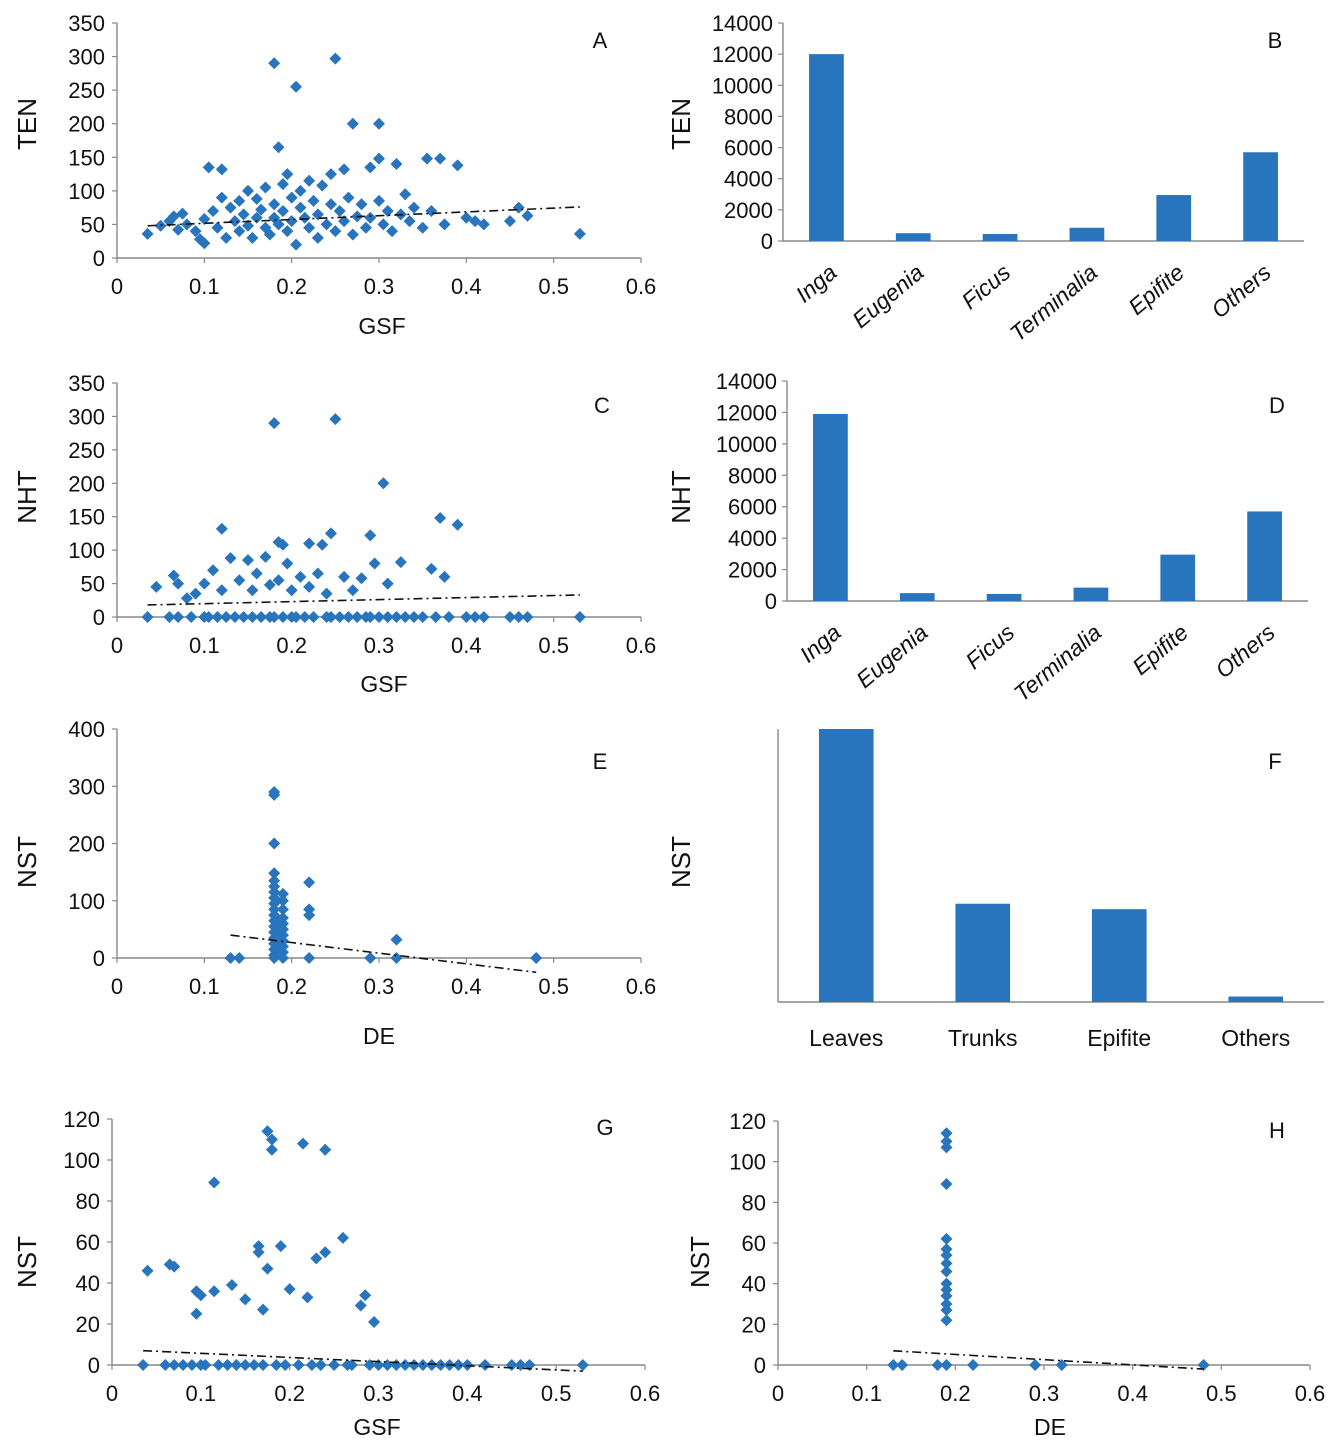  Describe the element at coordinates (201, 1393) in the screenshot. I see `x-tick-label: 0.1` at that location.